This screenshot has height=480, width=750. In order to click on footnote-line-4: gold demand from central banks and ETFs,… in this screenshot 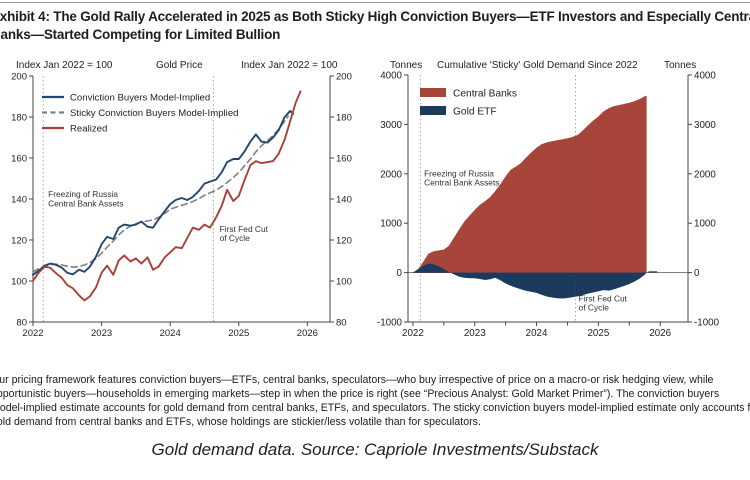, I will do `click(240, 422)`.